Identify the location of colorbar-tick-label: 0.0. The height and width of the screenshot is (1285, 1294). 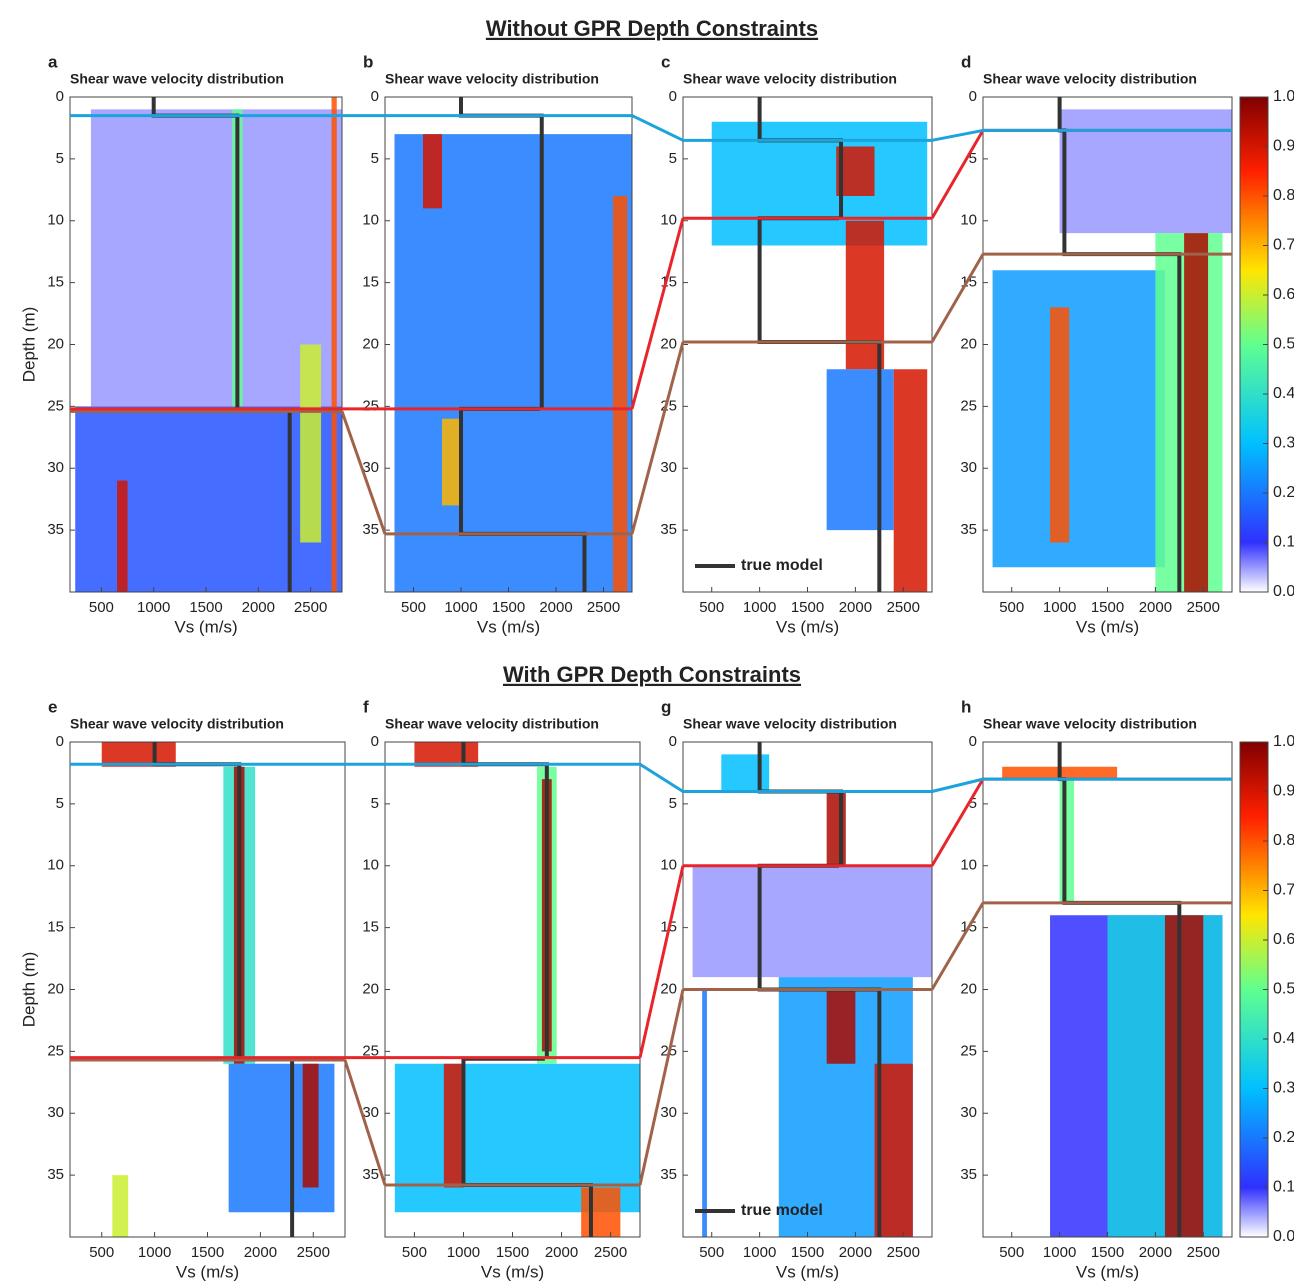
(1283, 1236).